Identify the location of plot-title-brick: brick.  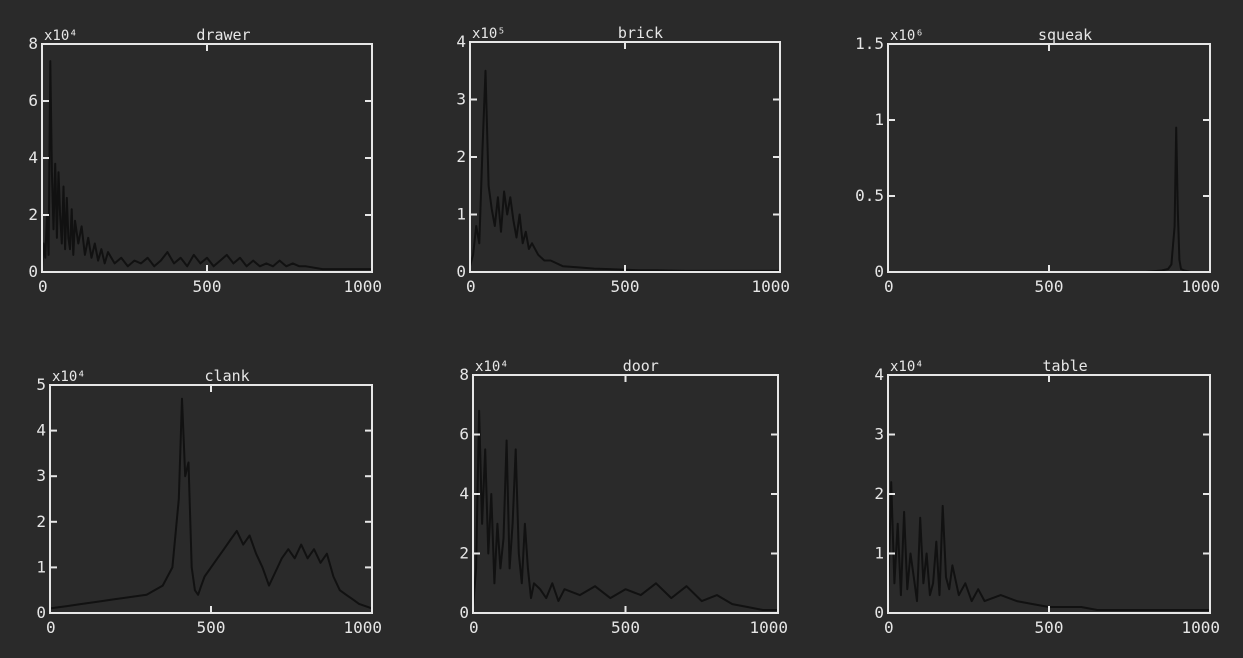
(640, 33).